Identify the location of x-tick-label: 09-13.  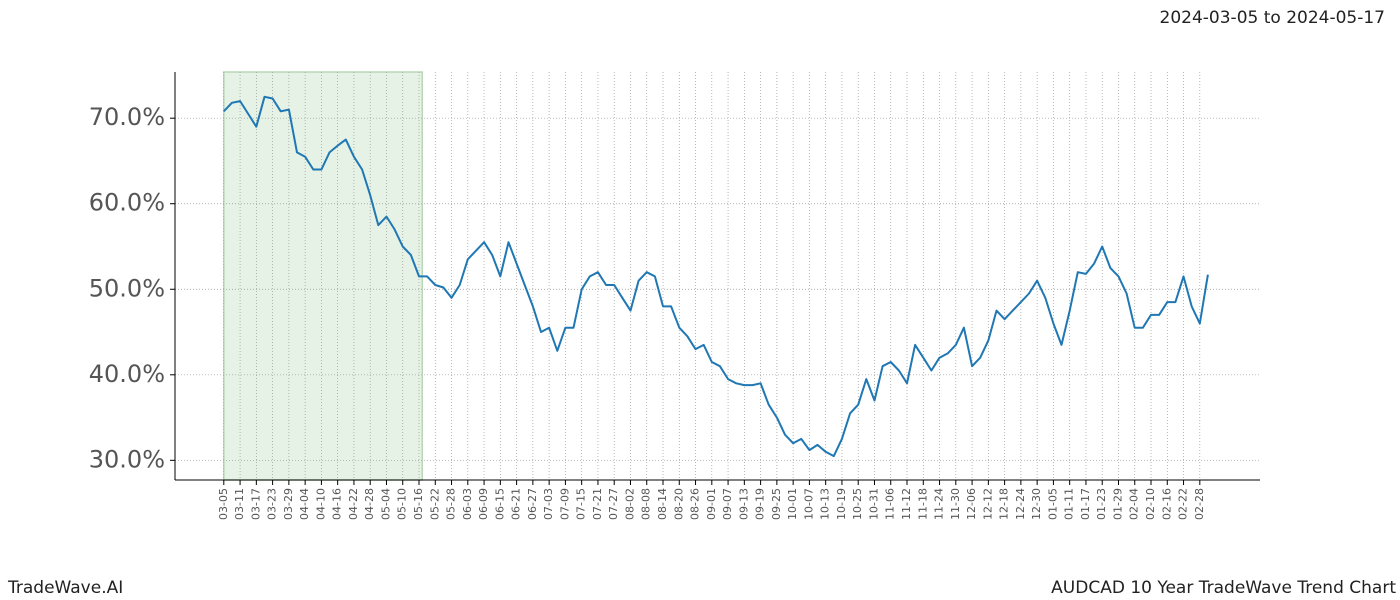
(743, 504).